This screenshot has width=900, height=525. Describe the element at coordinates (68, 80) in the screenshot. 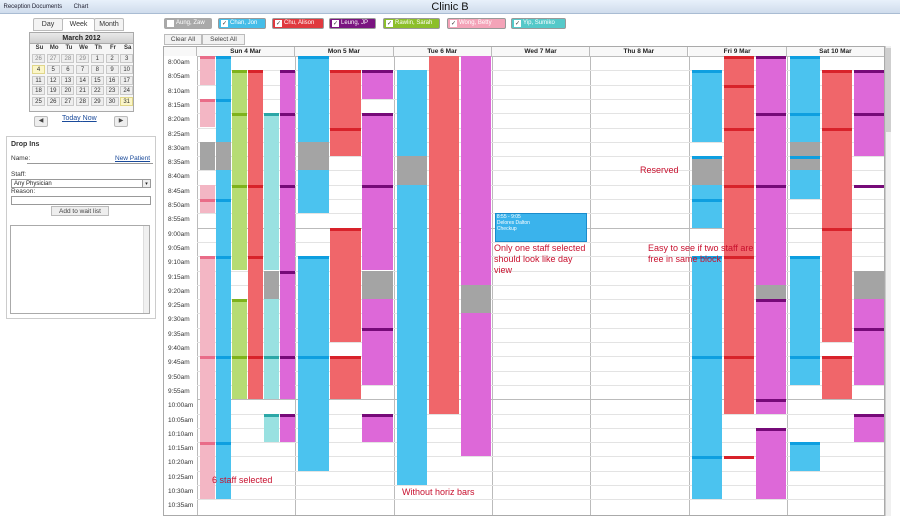

I see `calendar-day: 13` at that location.